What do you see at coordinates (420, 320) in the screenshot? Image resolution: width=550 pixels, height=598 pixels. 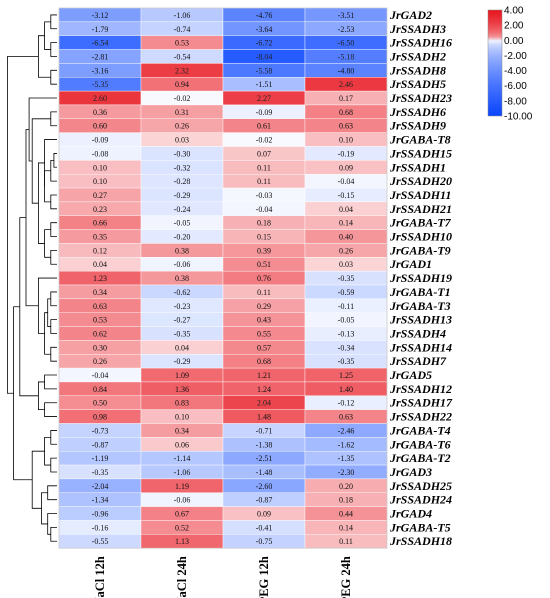 I see `row-label: JrSSADH13` at bounding box center [420, 320].